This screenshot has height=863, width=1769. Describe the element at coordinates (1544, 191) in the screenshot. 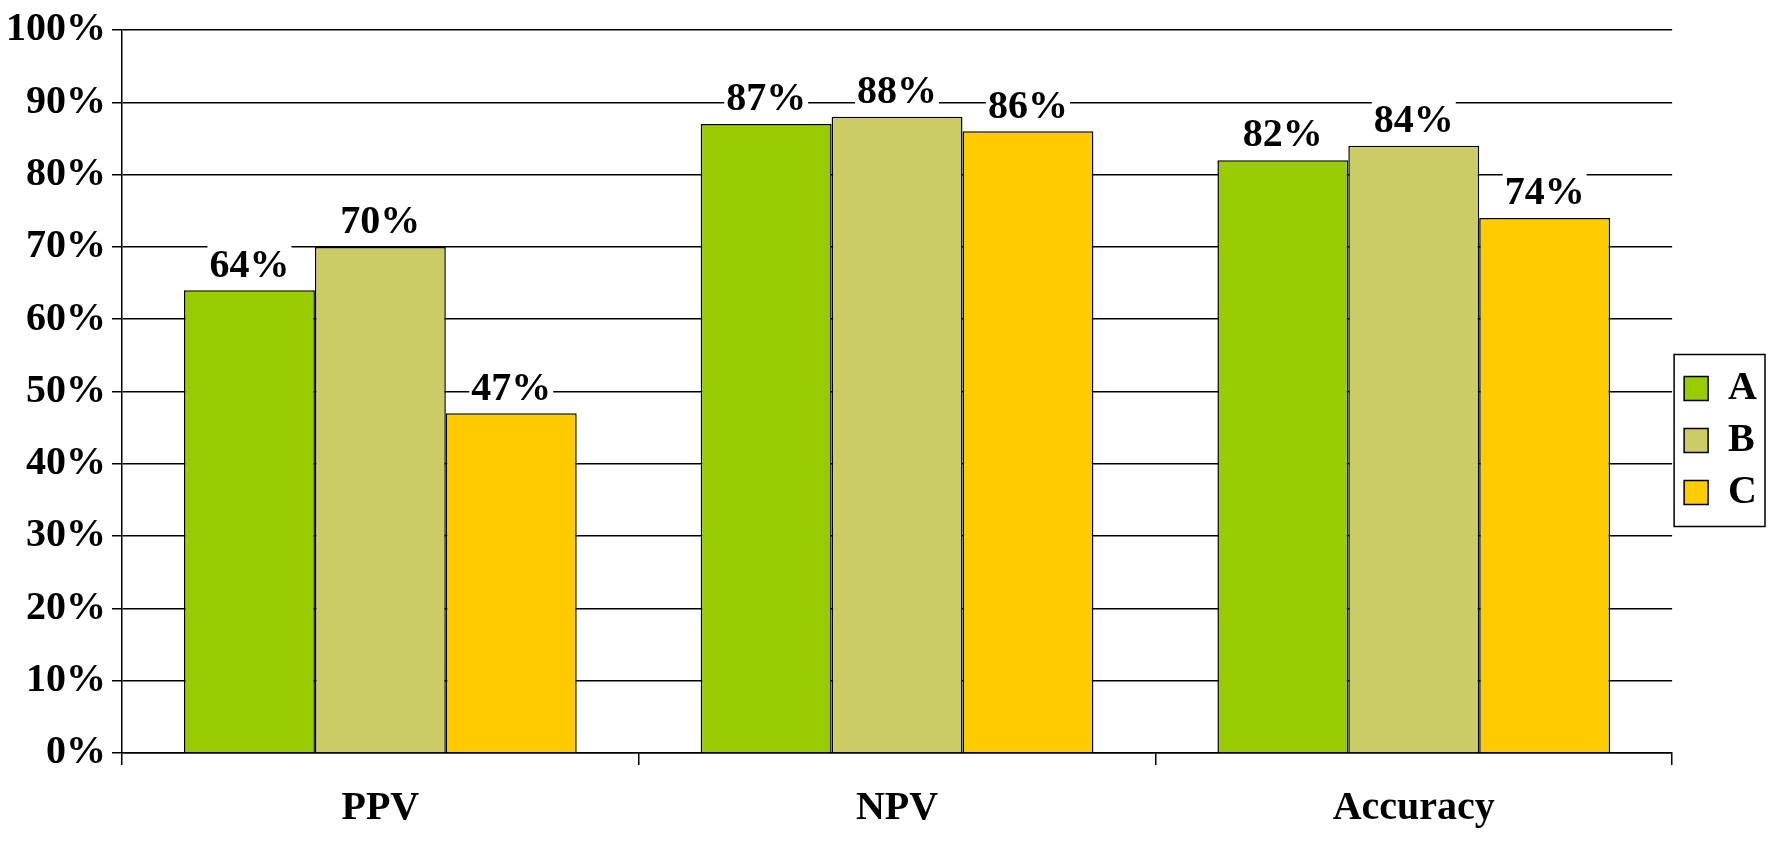

I see `data-label: 74%` at that location.